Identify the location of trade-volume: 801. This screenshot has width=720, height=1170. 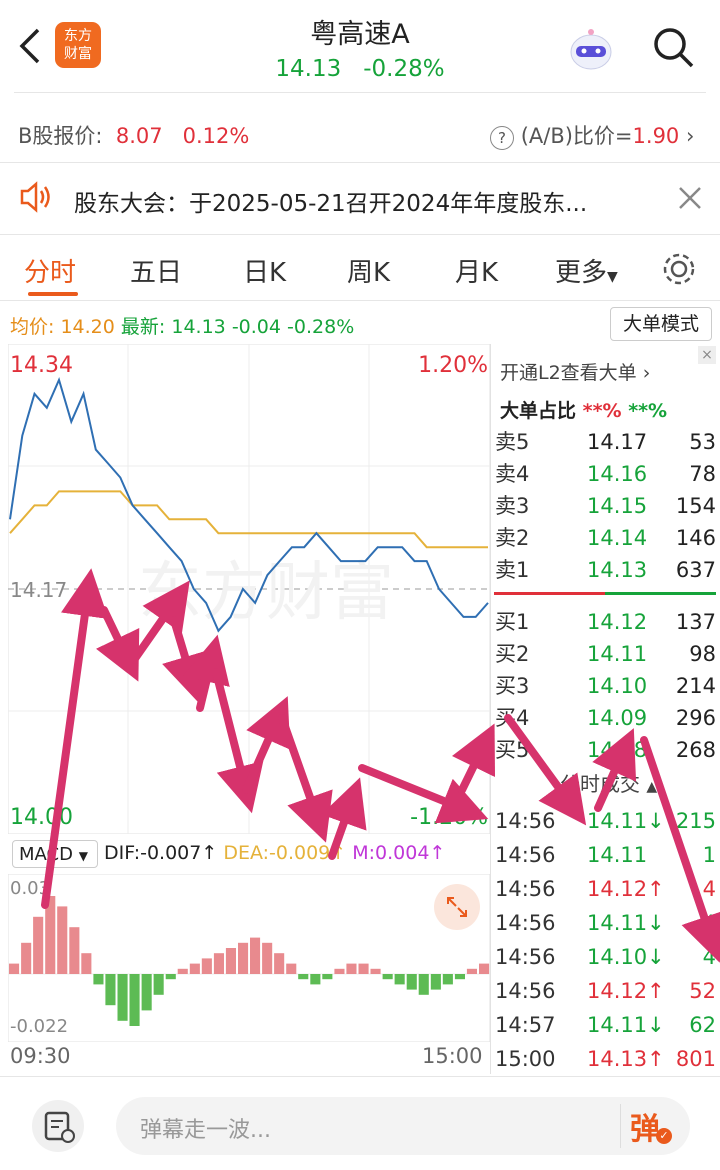
(695, 1059).